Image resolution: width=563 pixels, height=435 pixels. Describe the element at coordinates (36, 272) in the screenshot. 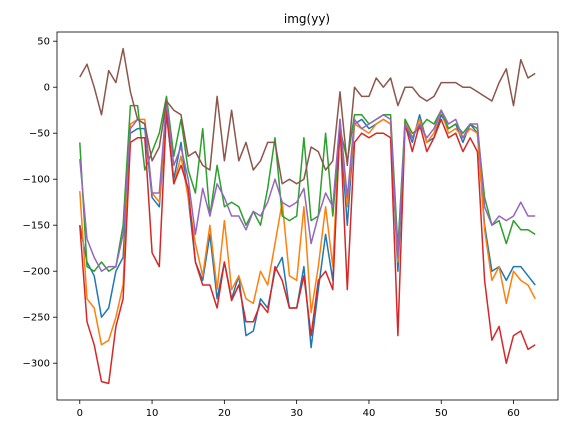

I see `y-tick-label: −200` at that location.